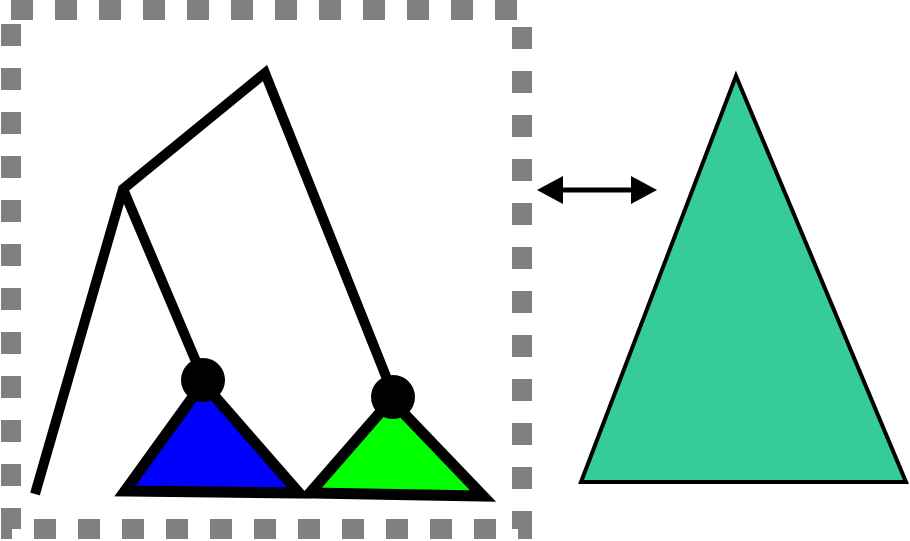 The height and width of the screenshot is (541, 910). What do you see at coordinates (397, 446) in the screenshot?
I see `green-subtree-triangle` at bounding box center [397, 446].